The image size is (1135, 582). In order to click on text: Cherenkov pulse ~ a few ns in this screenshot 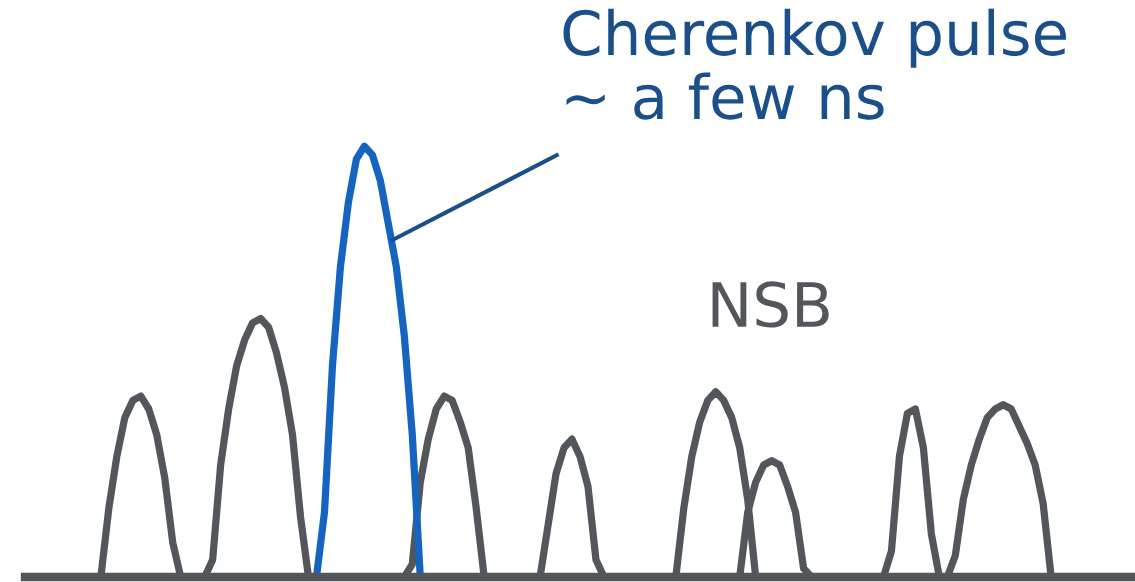, I will do `click(814, 64)`.